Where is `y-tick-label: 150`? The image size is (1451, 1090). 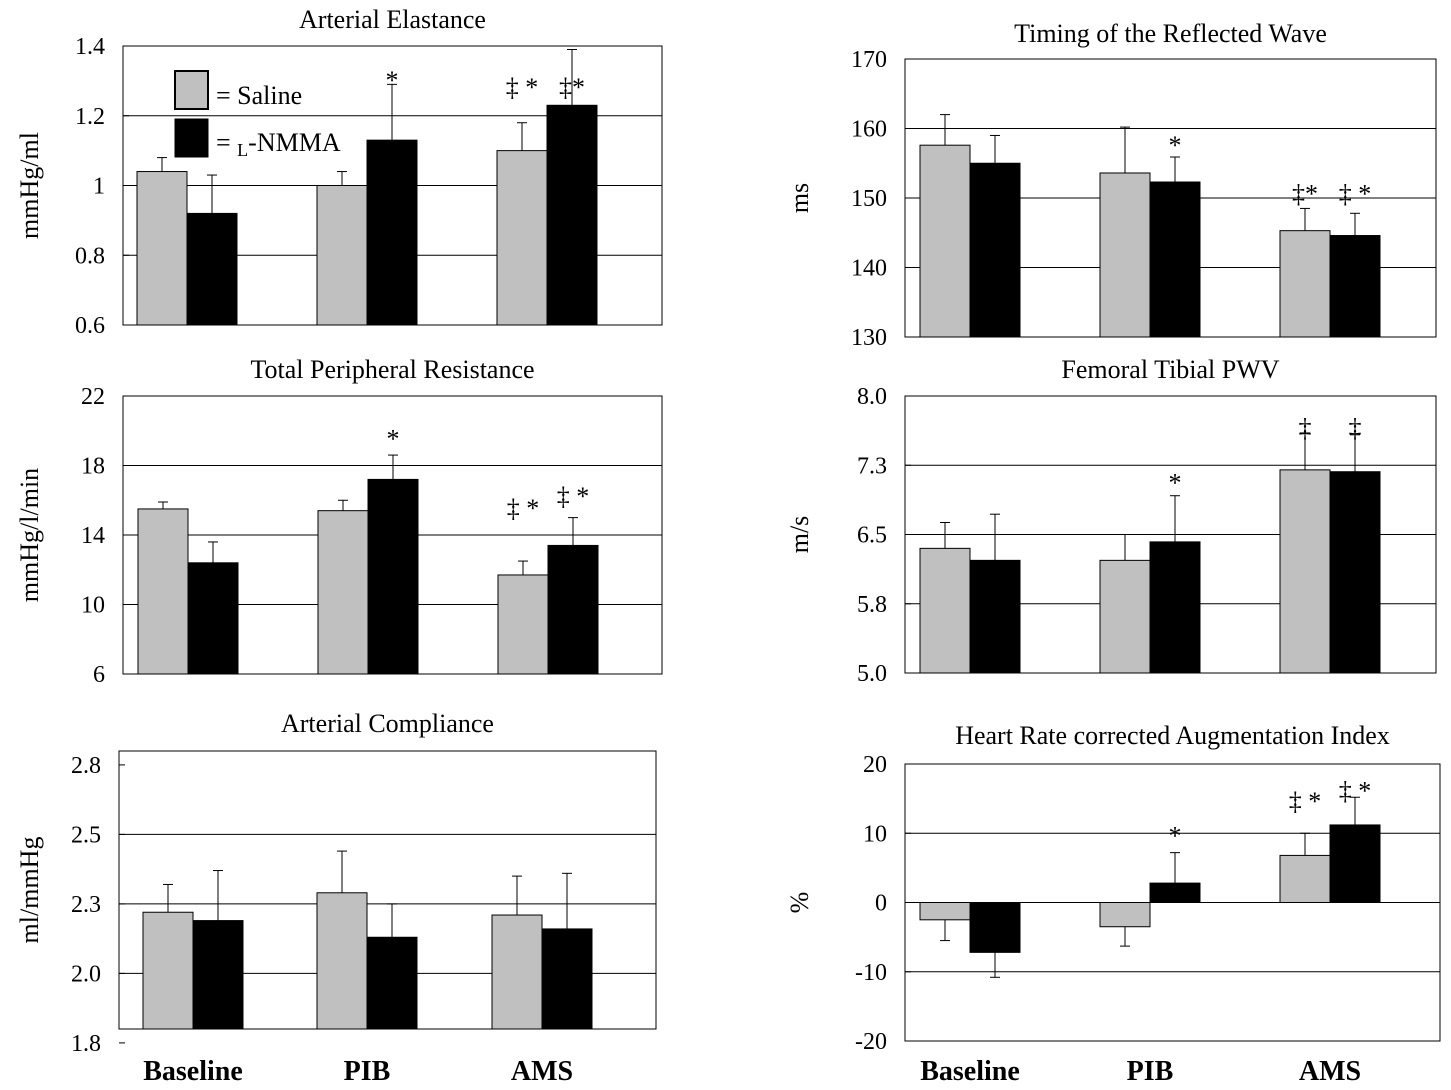
y-tick-label: 150 is located at coordinates (869, 199).